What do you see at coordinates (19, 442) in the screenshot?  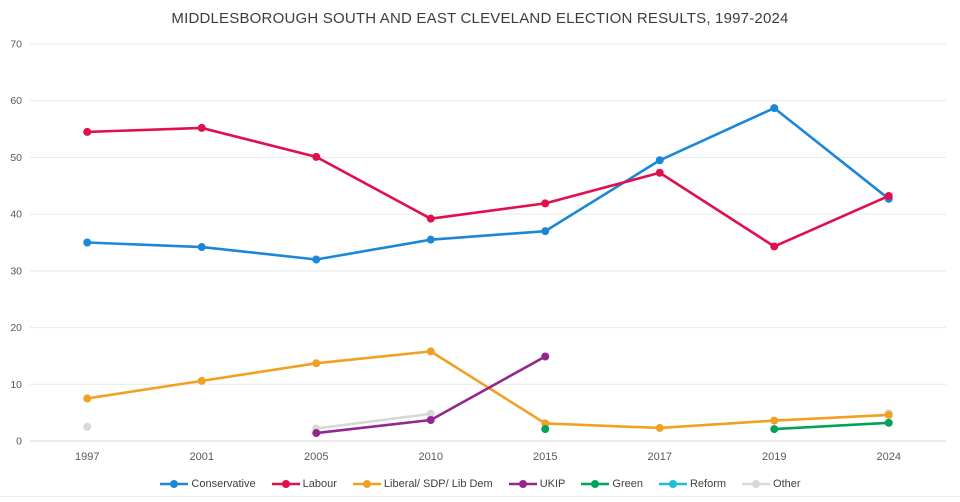 I see `y-axis-tick-label: 0` at bounding box center [19, 442].